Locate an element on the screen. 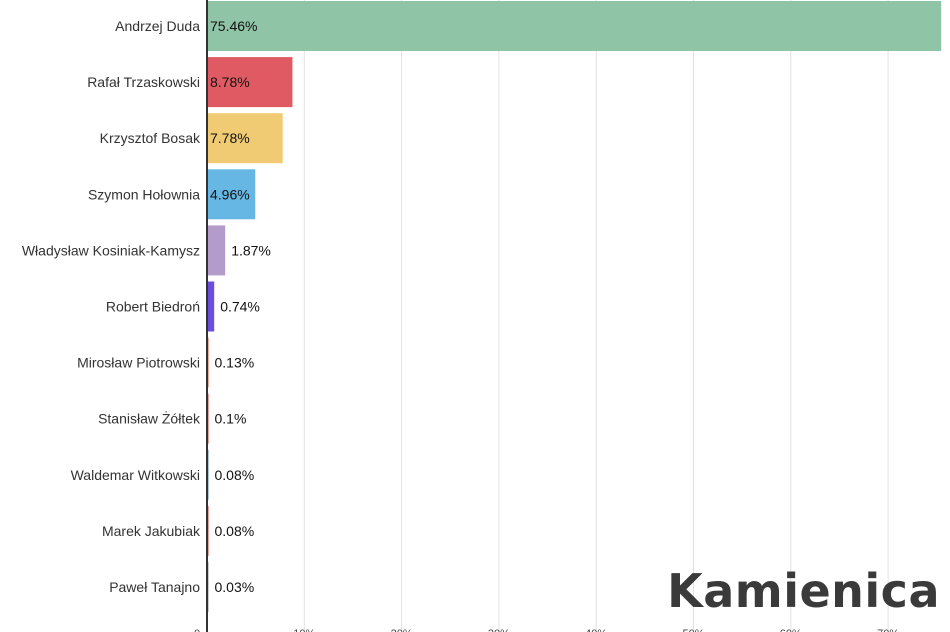  category-label: Rafał Trzaskowski is located at coordinates (143, 82).